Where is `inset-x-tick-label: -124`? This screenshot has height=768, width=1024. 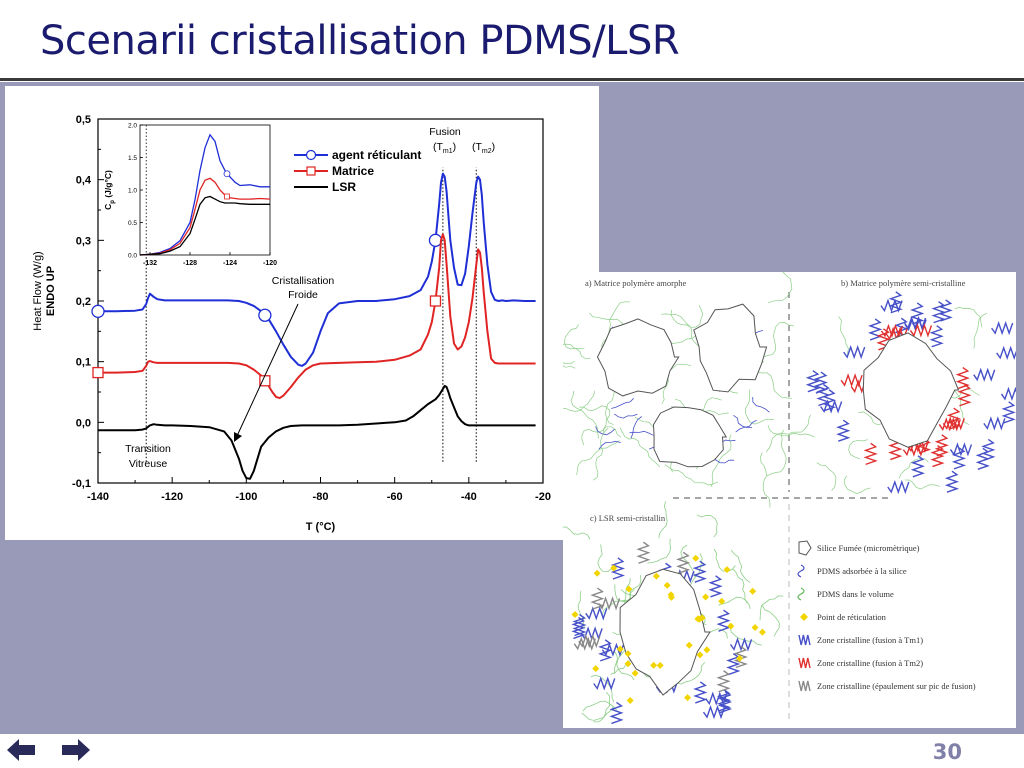 inset-x-tick-label: -124 is located at coordinates (230, 263).